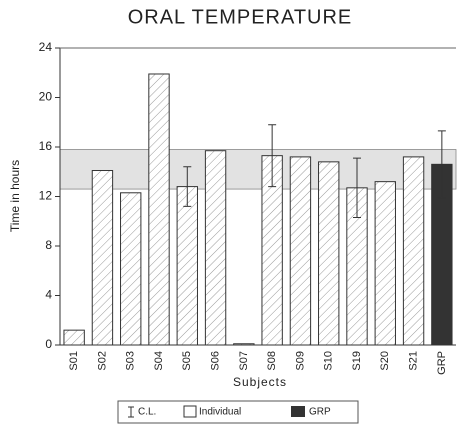 The width and height of the screenshot is (458, 433). I want to click on x-tick-label: S19, so click(357, 361).